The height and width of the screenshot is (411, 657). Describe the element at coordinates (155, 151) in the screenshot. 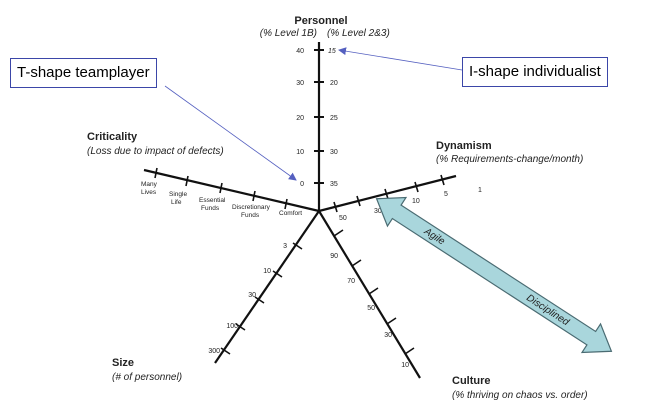

I see `criticality-subtitle: (Loss due to impact of defects)` at that location.